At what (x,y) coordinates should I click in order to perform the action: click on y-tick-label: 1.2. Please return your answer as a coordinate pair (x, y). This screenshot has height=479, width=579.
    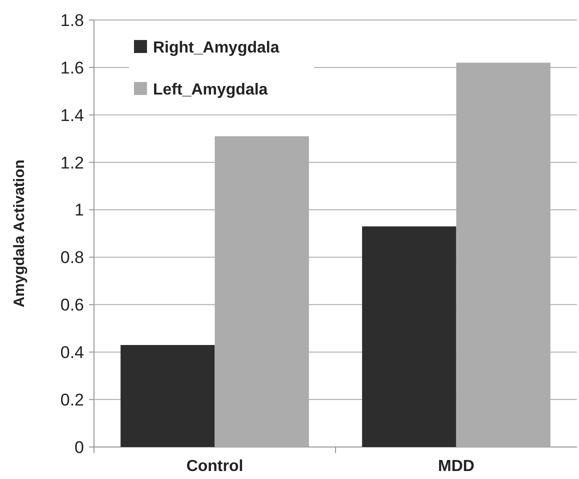
    Looking at the image, I should click on (72, 162).